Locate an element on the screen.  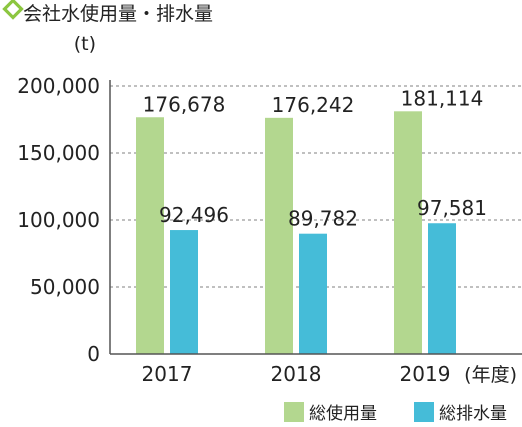
y-tick-label: 50,000 is located at coordinates (65, 287).